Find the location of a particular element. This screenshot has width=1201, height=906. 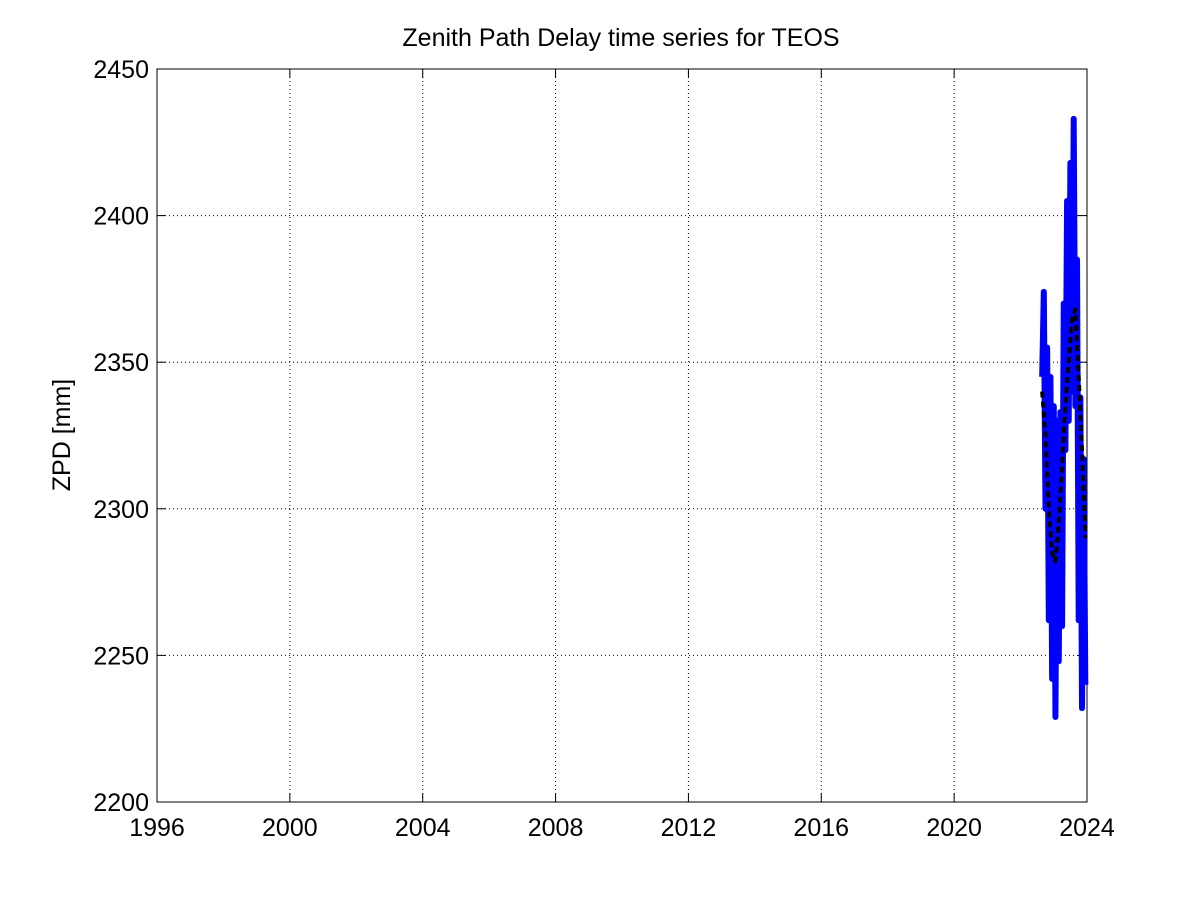

x-tick-label: 2020 is located at coordinates (954, 828).